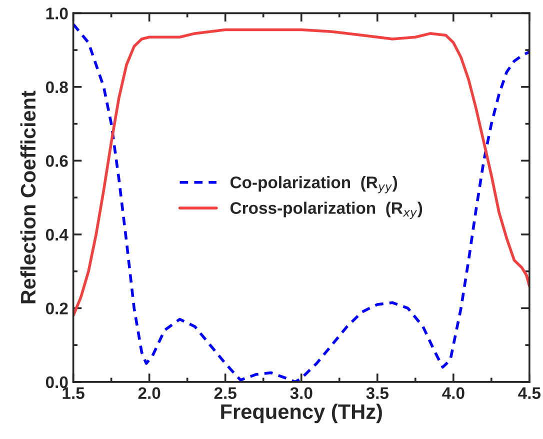  I want to click on x-tick-label: 2.0, so click(149, 393).